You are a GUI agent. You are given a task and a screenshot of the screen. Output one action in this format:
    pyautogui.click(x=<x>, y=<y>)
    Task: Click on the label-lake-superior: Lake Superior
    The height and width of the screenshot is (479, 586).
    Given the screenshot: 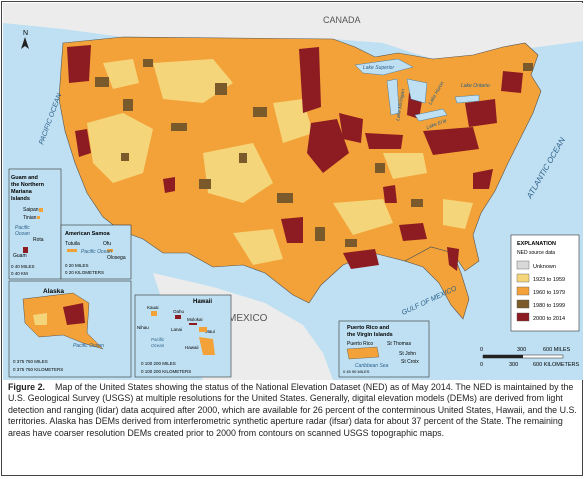 What is the action you would take?
    pyautogui.click(x=378, y=68)
    